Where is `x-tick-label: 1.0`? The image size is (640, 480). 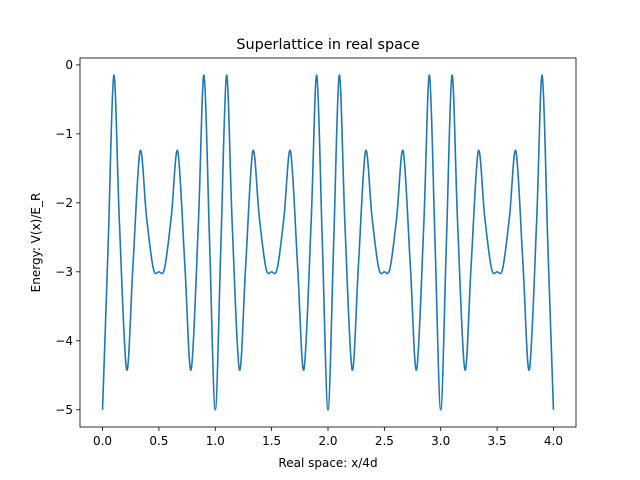
x-tick-label: 1.0 is located at coordinates (215, 441).